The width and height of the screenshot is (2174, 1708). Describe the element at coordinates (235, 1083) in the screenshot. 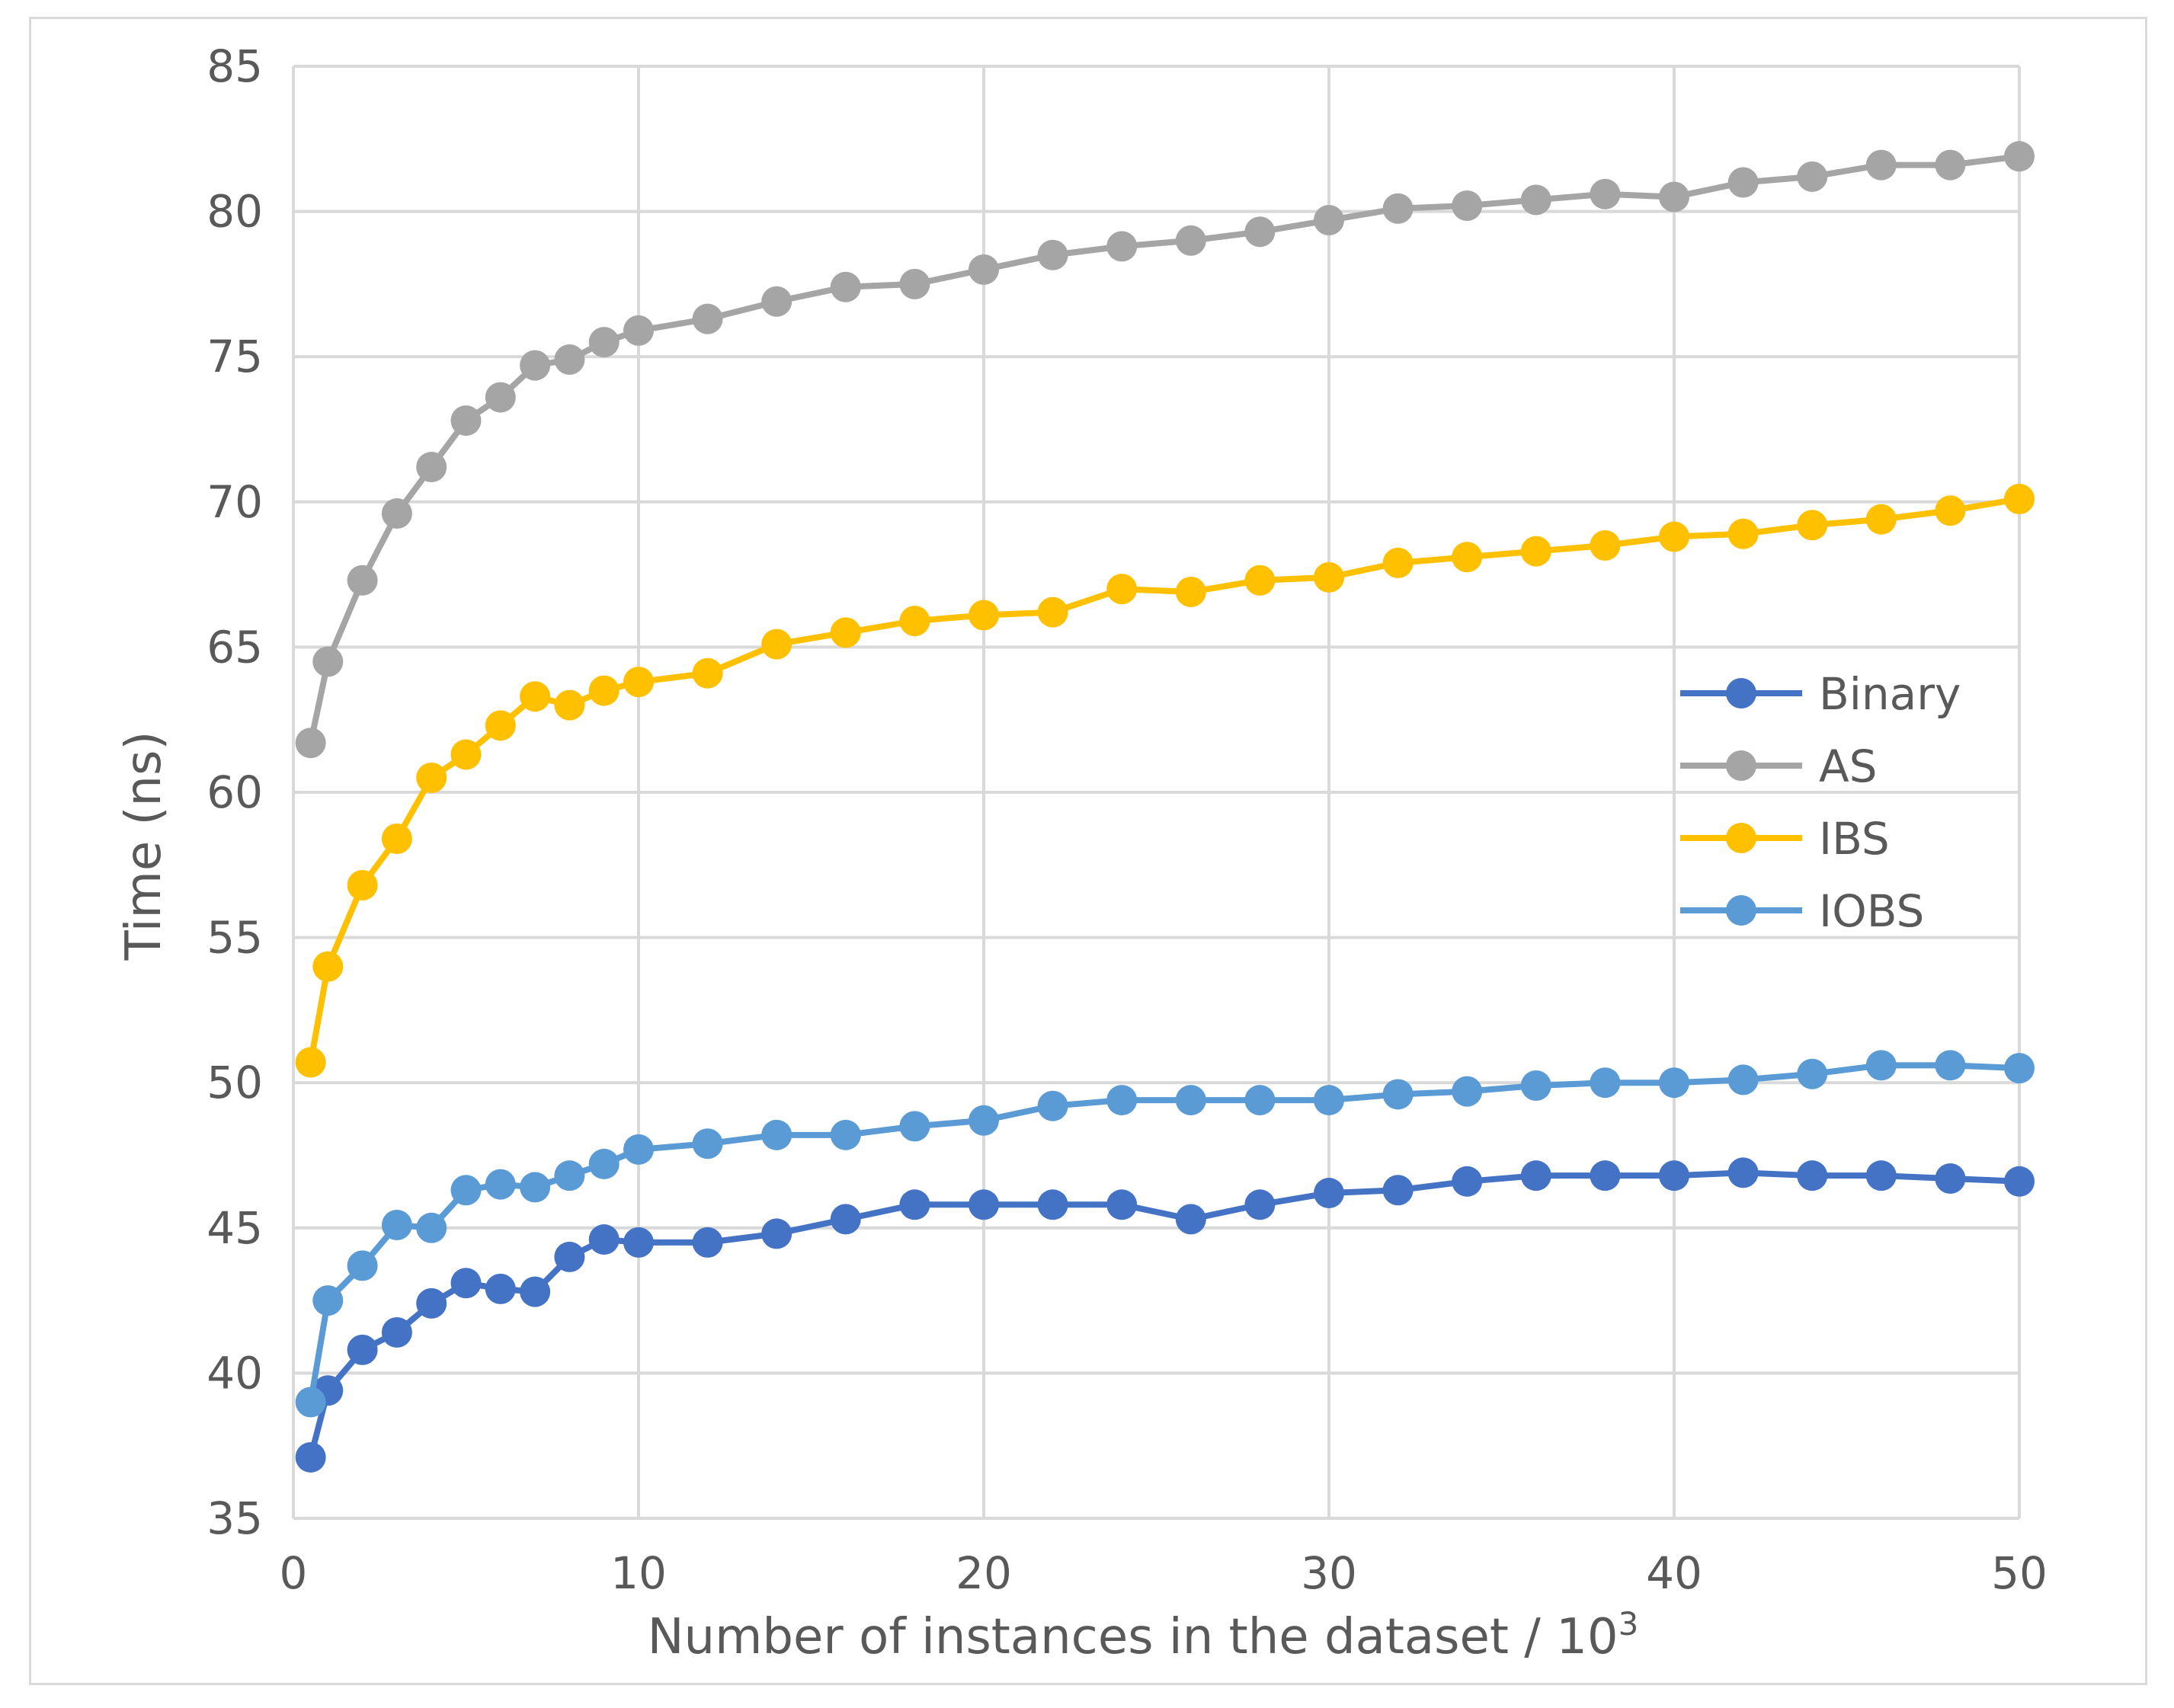

I see `y-tick-label: 50` at that location.